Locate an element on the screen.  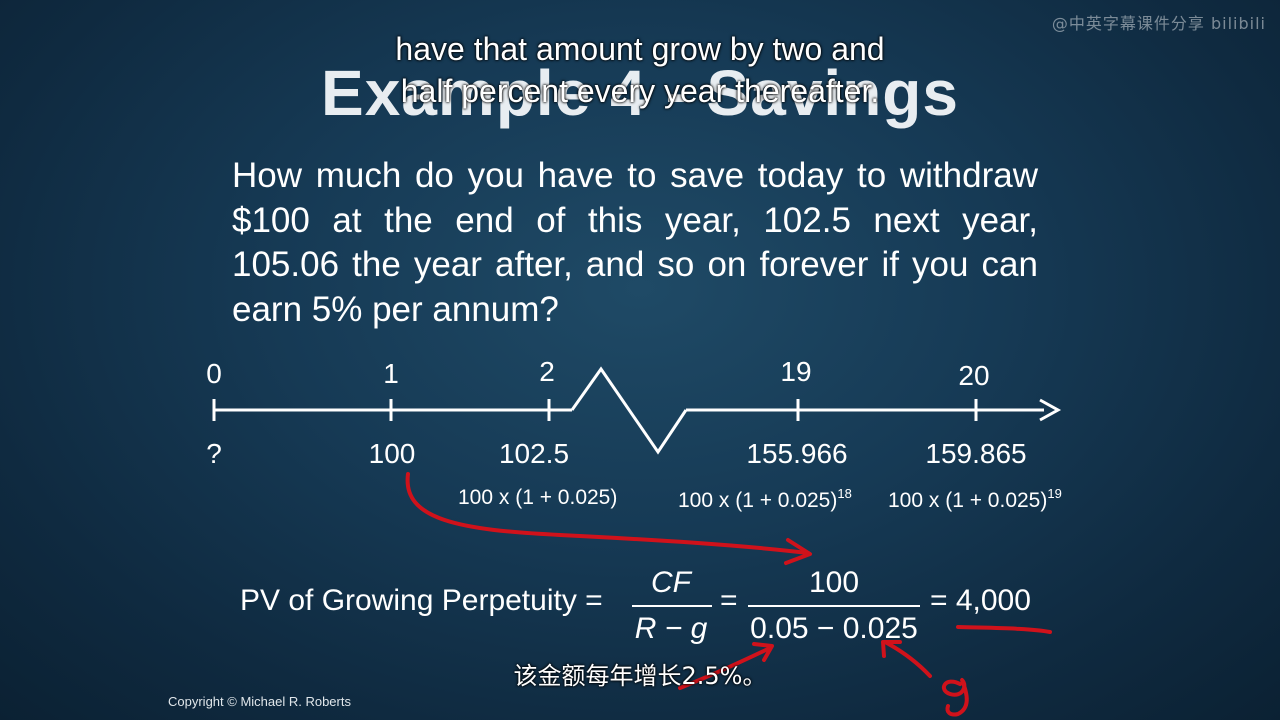
pv-fraction-2-numerator: 100 is located at coordinates (834, 582).